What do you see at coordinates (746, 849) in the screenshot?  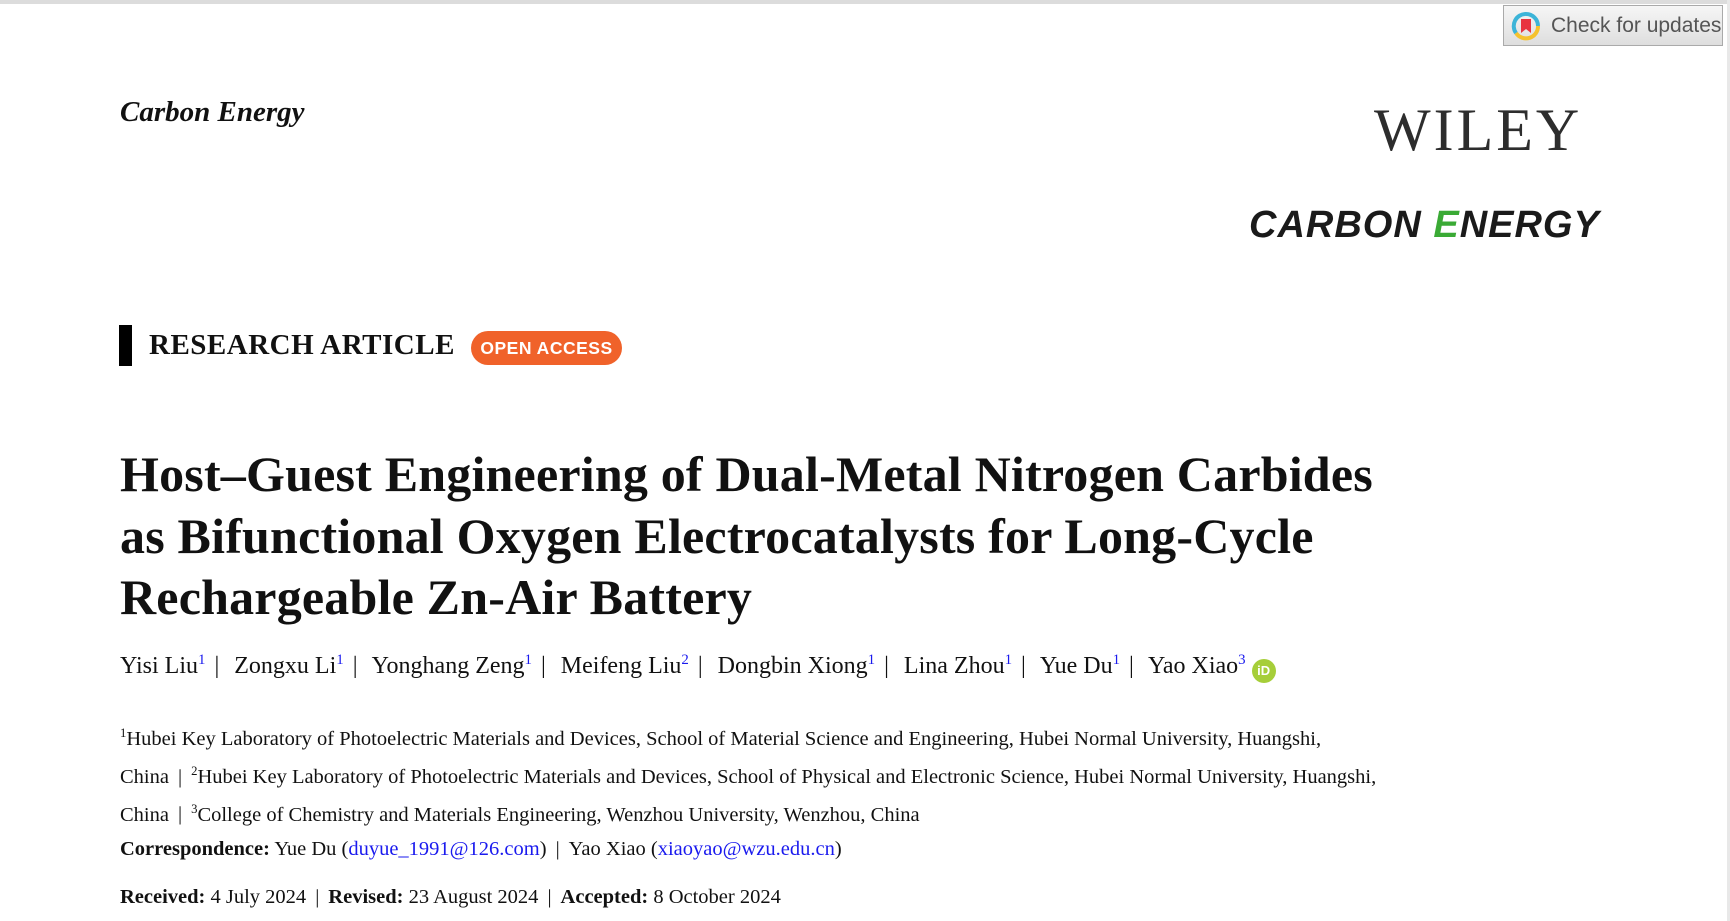 I see `email-link: xiaoyao@wzu.edu.cn` at bounding box center [746, 849].